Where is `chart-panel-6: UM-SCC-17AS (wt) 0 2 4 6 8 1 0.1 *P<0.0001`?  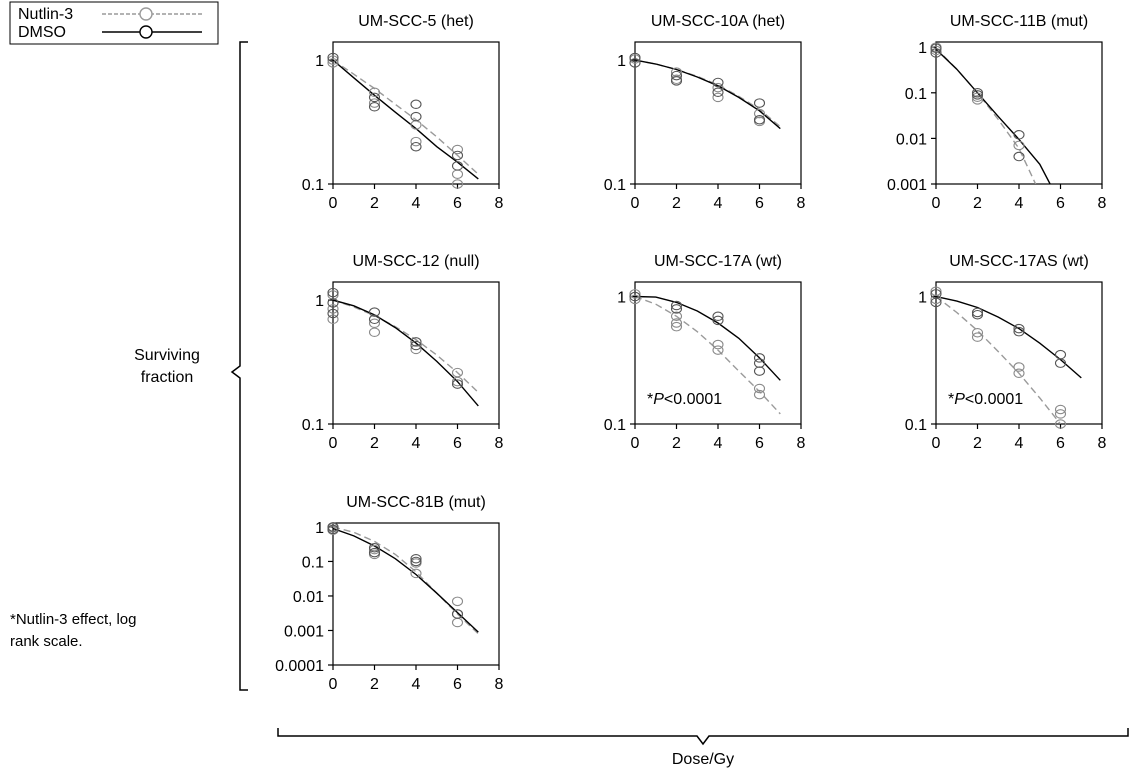 chart-panel-6: UM-SCC-17AS (wt) 0 2 4 6 8 1 0.1 *P<0.0001 is located at coordinates (1006, 352).